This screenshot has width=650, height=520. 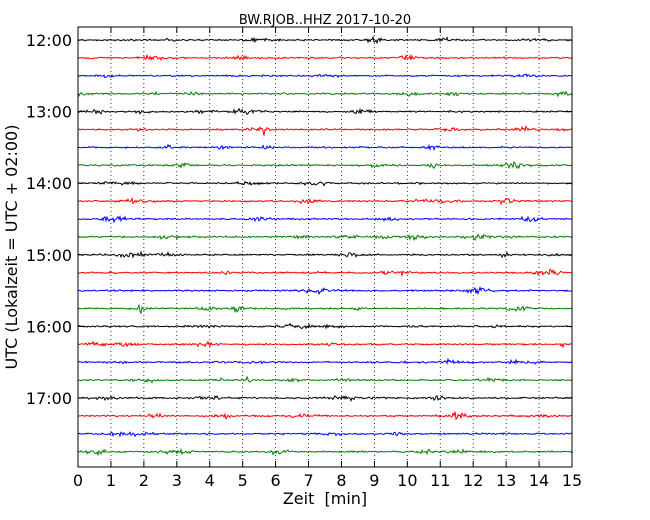 What do you see at coordinates (49, 326) in the screenshot?
I see `y-tick-label-16:00: 16:00` at bounding box center [49, 326].